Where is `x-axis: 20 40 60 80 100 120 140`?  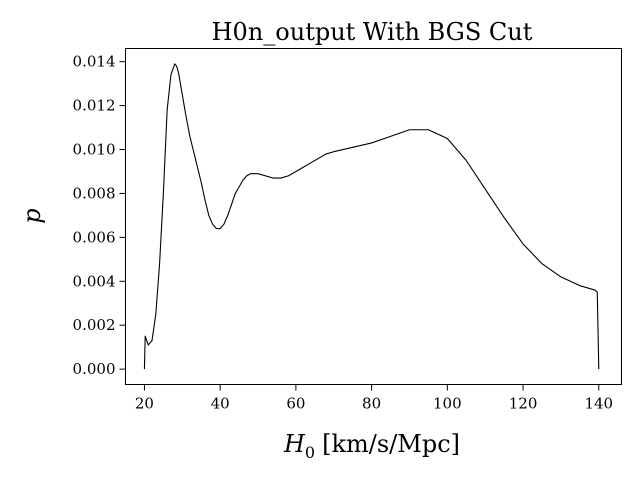 x-axis: 20 40 60 80 100 120 140 is located at coordinates (374, 398).